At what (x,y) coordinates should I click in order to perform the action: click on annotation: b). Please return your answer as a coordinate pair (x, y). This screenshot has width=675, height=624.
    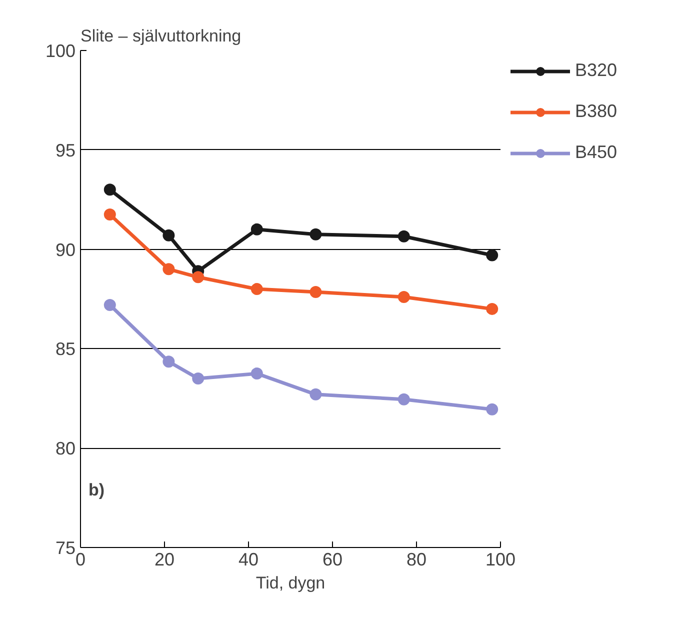
    Looking at the image, I should click on (96, 490).